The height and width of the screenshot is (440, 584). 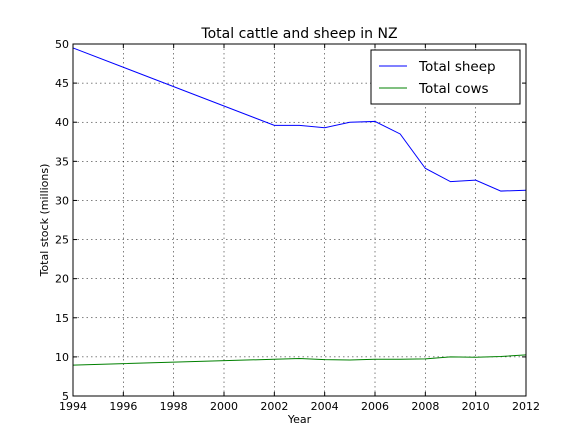 What do you see at coordinates (62, 357) in the screenshot?
I see `y-tick-label: 10` at bounding box center [62, 357].